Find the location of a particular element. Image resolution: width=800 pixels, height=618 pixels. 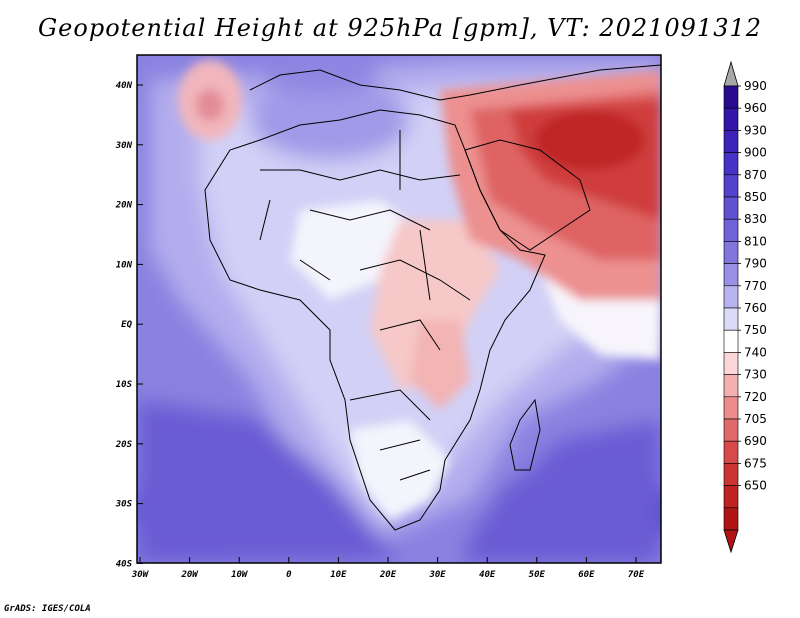

field-sahara-blue is located at coordinates (330, 120).